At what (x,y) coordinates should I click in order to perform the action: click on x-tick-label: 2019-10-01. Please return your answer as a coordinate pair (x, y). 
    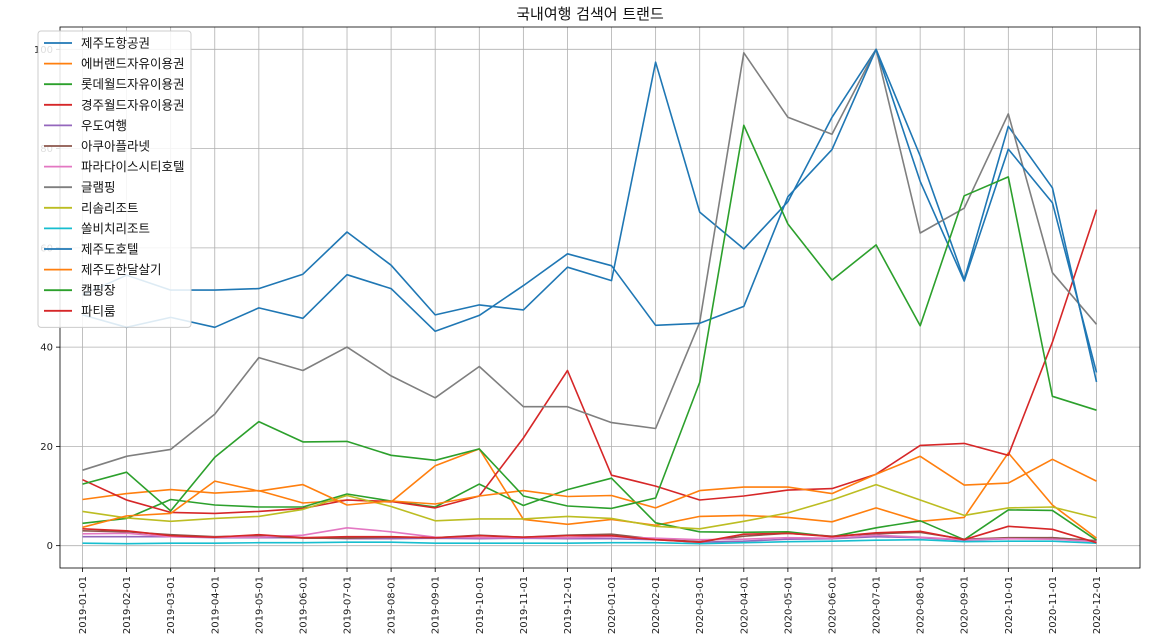
    Looking at the image, I should click on (480, 605).